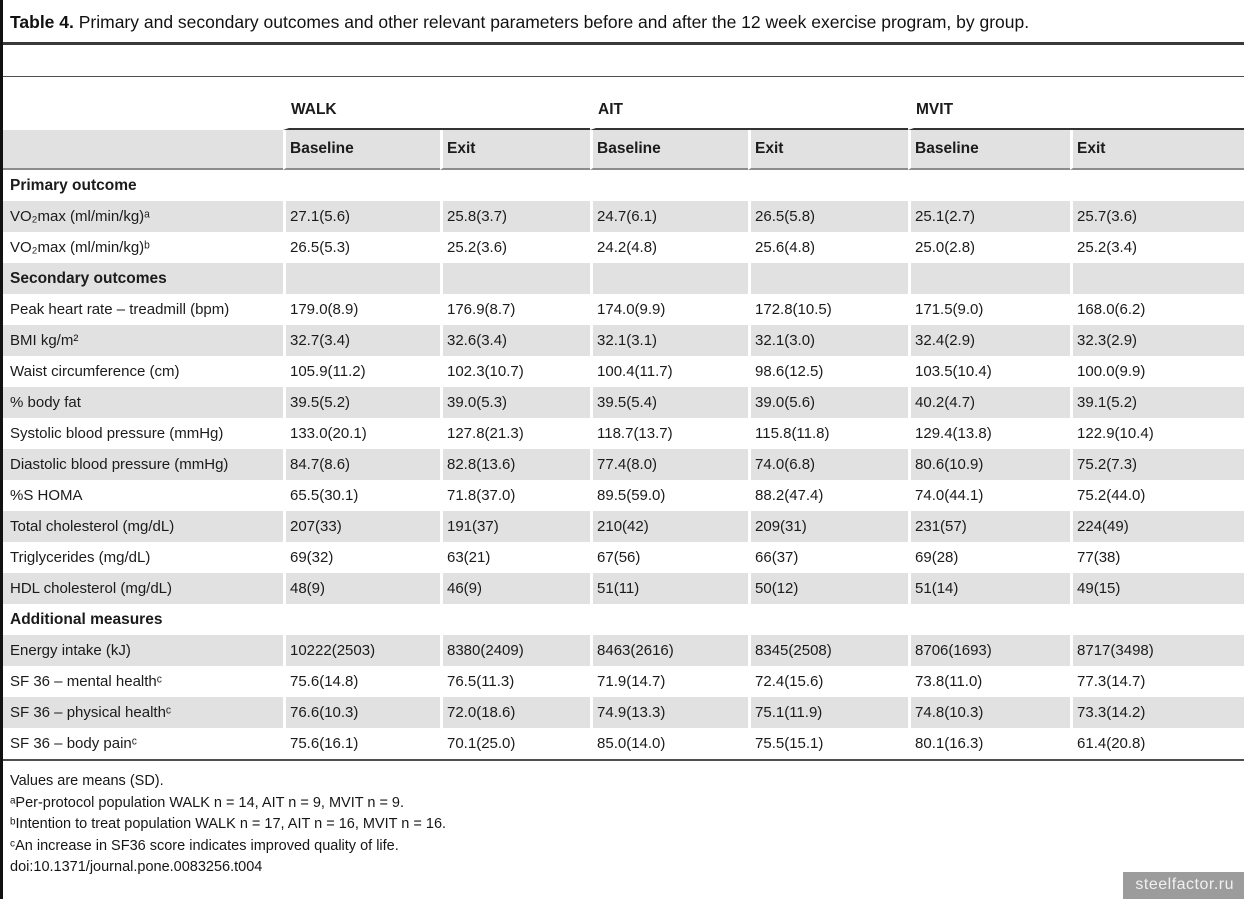 This screenshot has height=899, width=1244. I want to click on value-cell: 66(37), so click(828, 557).